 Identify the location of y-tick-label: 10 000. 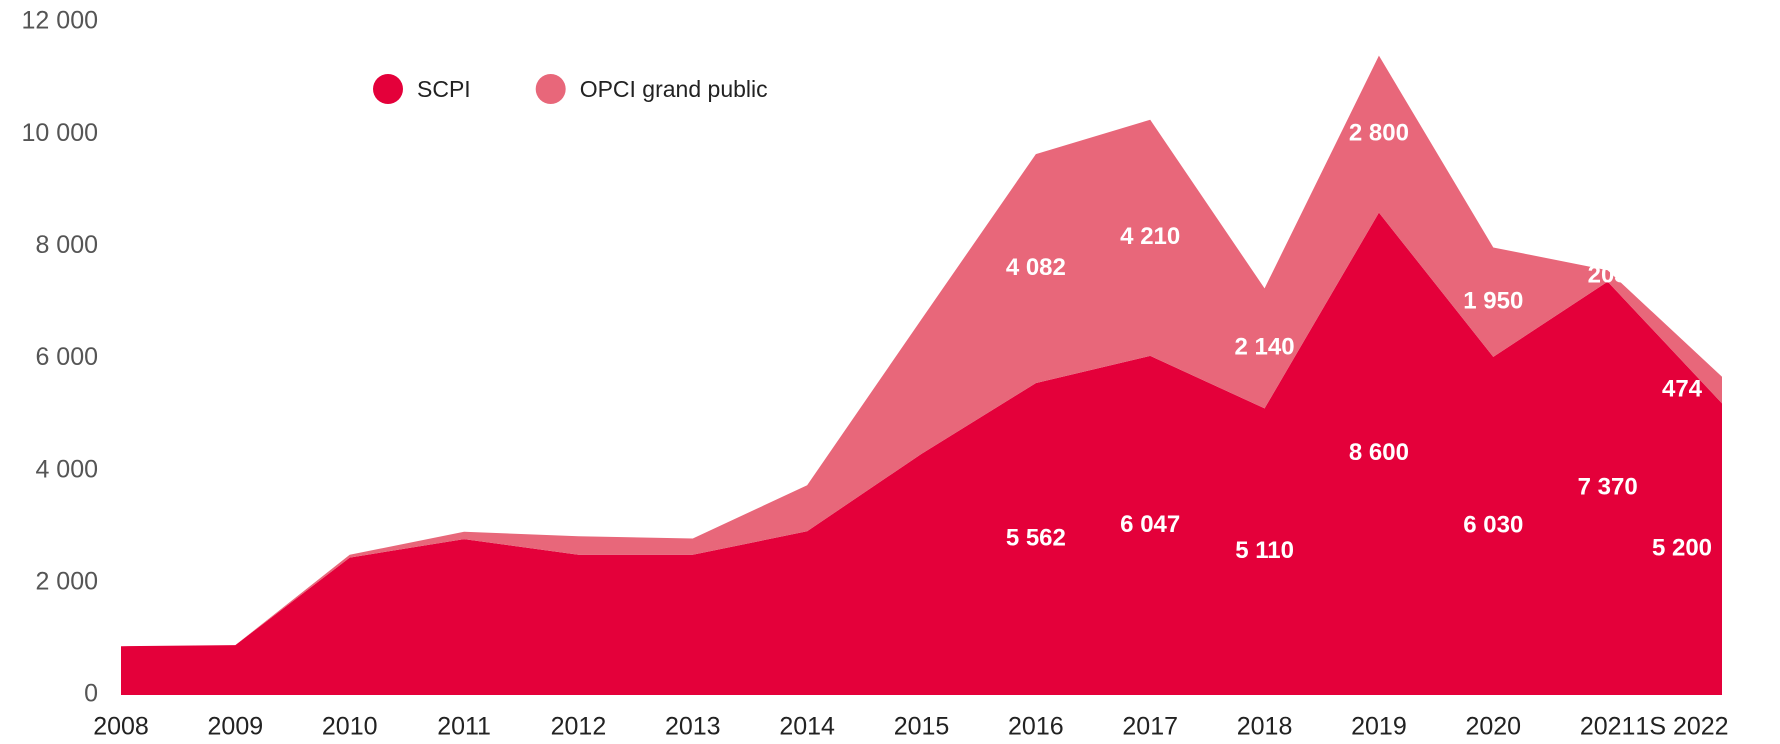
(60, 133).